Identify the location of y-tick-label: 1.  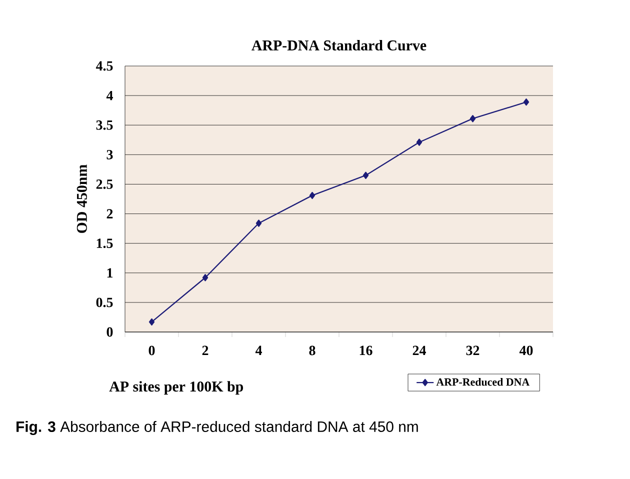
(110, 273).